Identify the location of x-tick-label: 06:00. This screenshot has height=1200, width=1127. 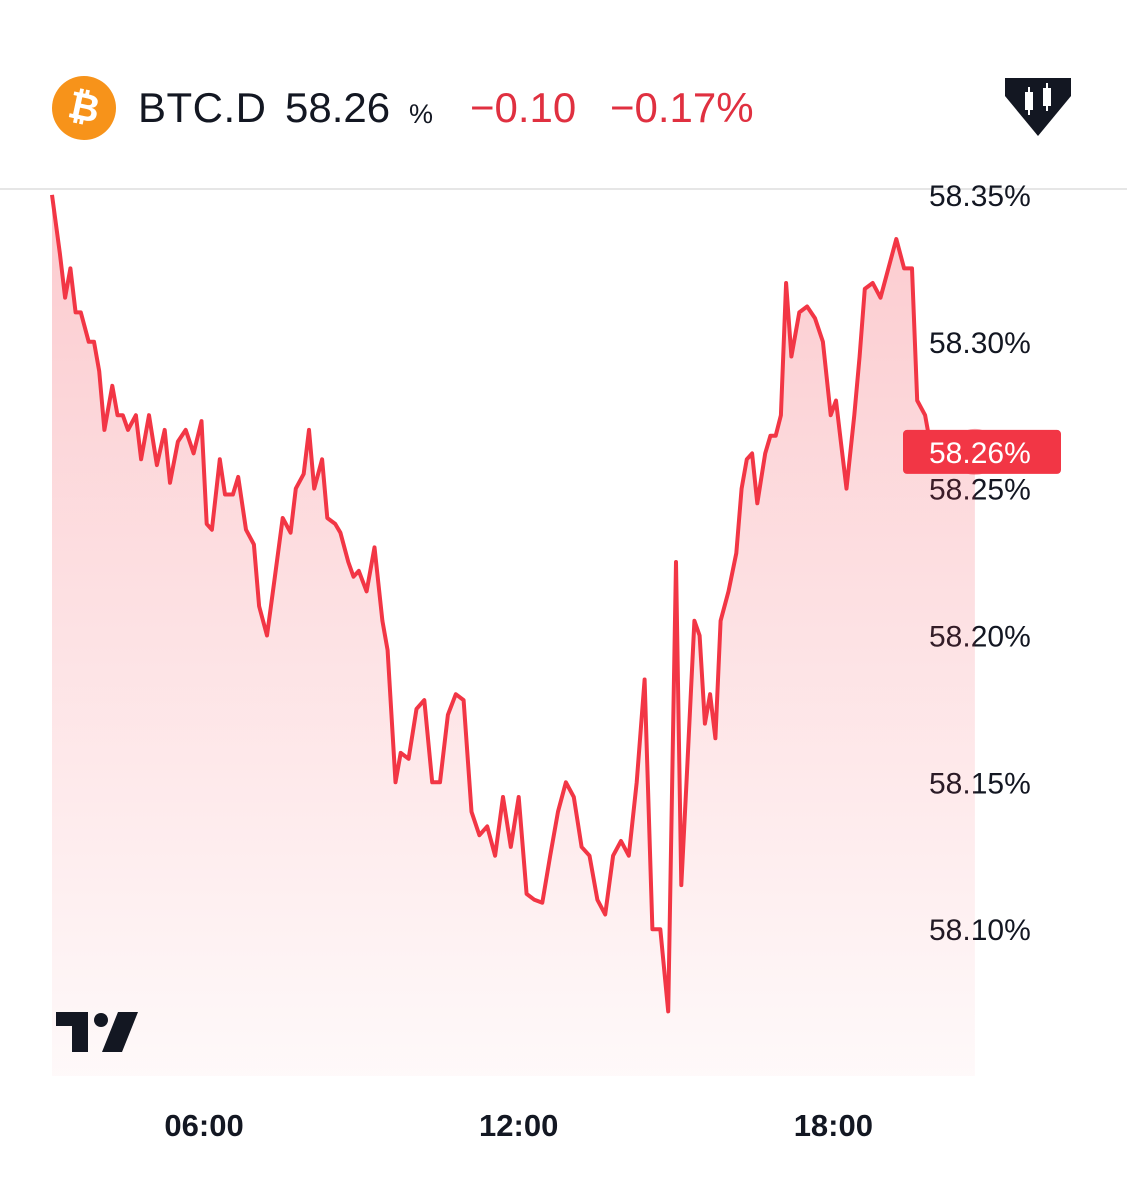
(203, 1125).